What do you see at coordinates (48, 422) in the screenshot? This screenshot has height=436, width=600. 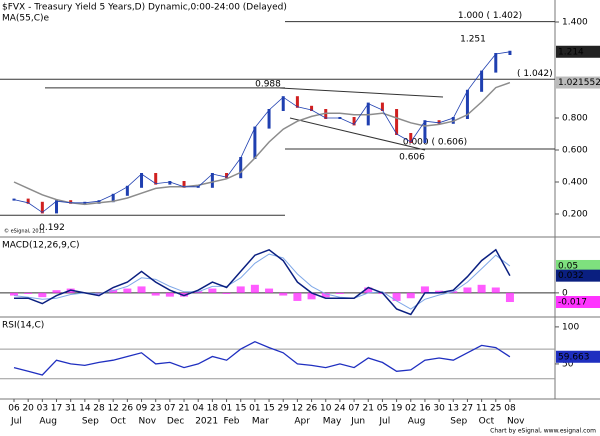 I see `month-label: Aug` at bounding box center [48, 422].